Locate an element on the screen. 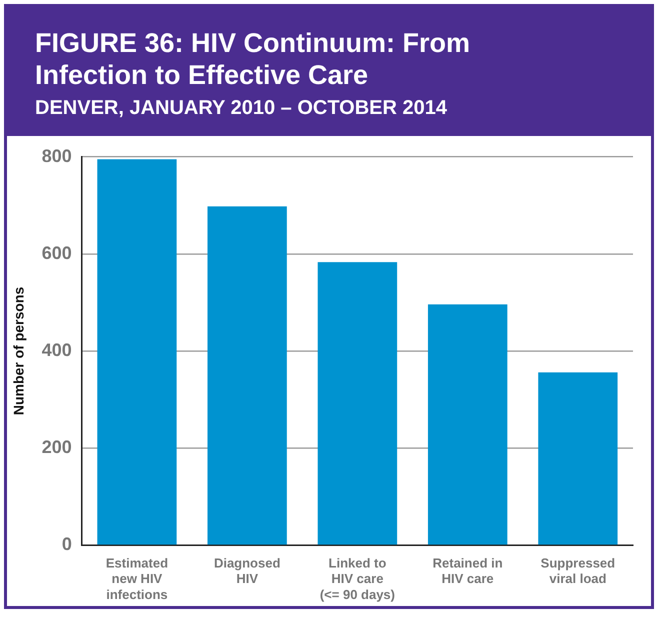 The width and height of the screenshot is (666, 618). chart-subtitle: DENVER, JANUARY 2010 – OCTOBER 2014 is located at coordinates (241, 108).